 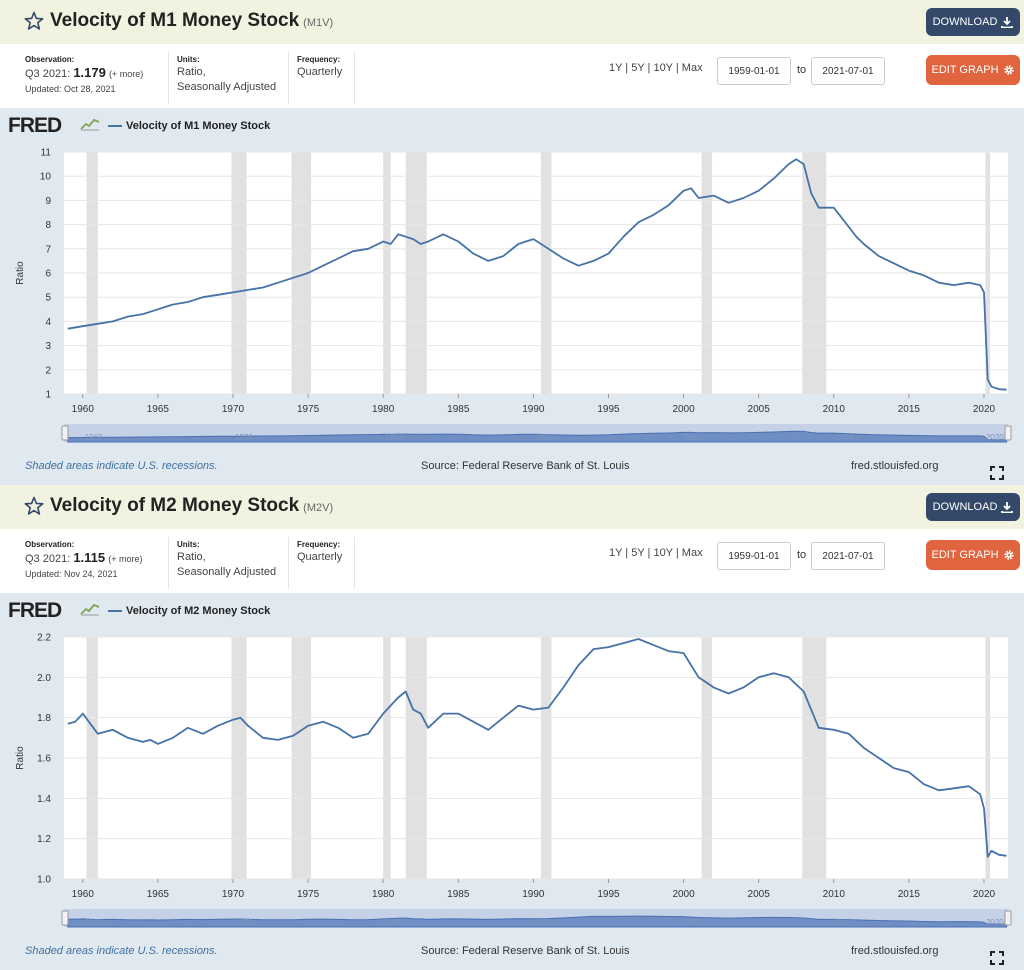 I want to click on chart-legend: Velocity of M1 Money Stock, so click(x=189, y=126).